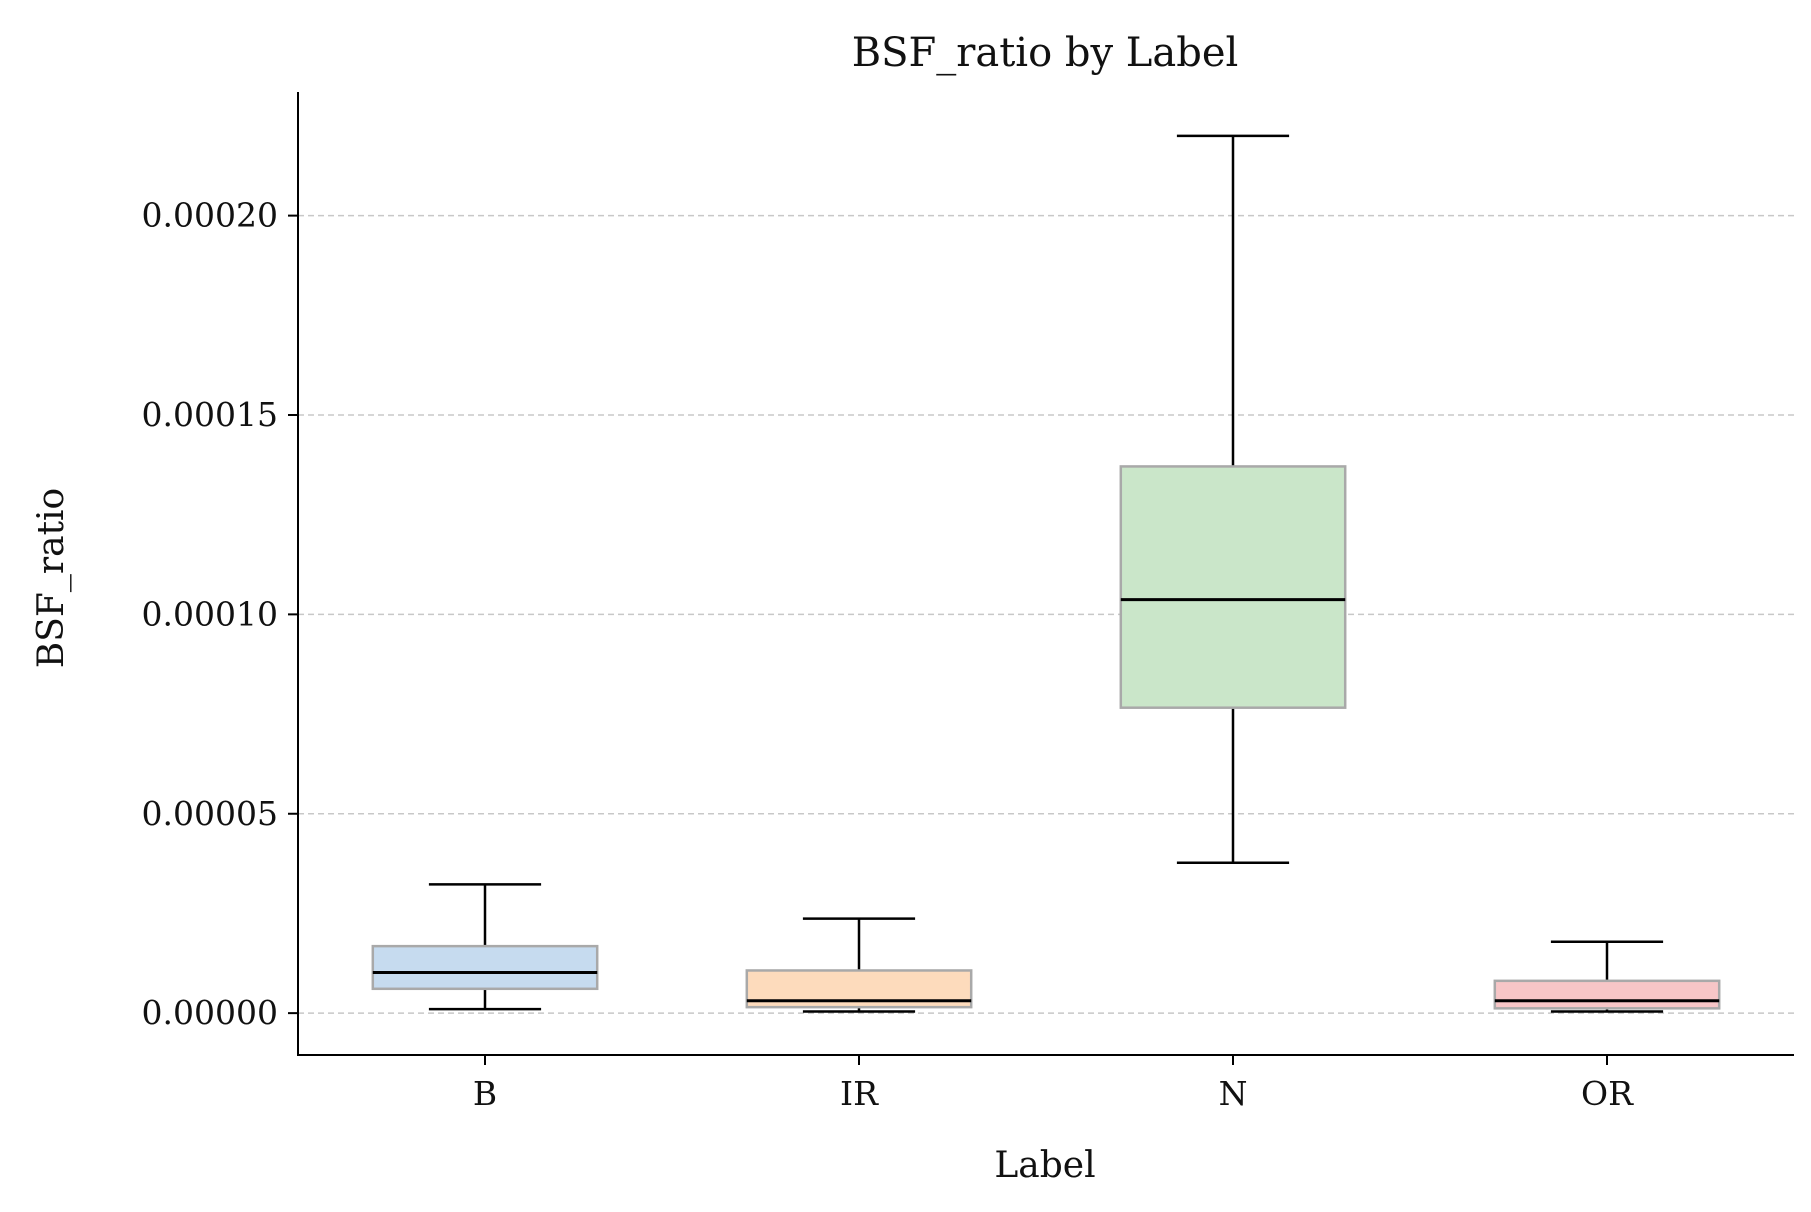 Image resolution: width=1811 pixels, height=1212 pixels. Describe the element at coordinates (51, 578) in the screenshot. I see `y-axis-label: BSF_ratio` at that location.